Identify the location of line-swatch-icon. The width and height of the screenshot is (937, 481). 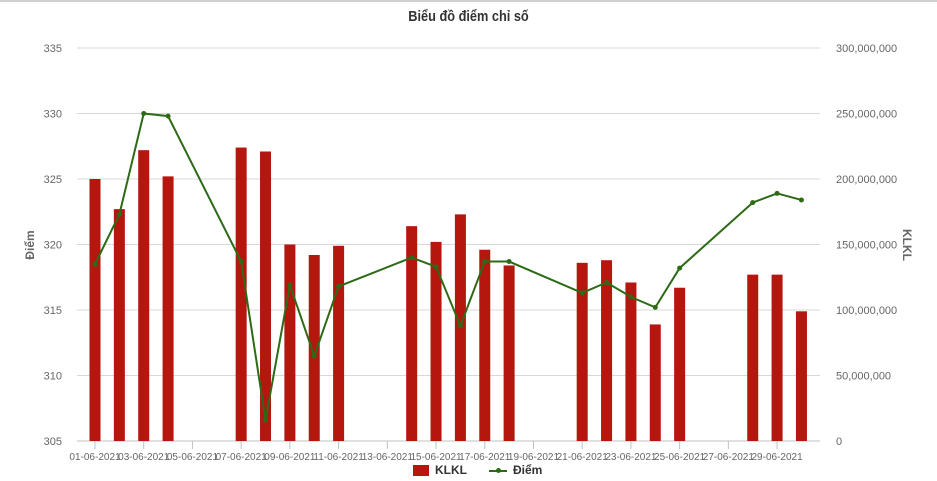
(498, 470).